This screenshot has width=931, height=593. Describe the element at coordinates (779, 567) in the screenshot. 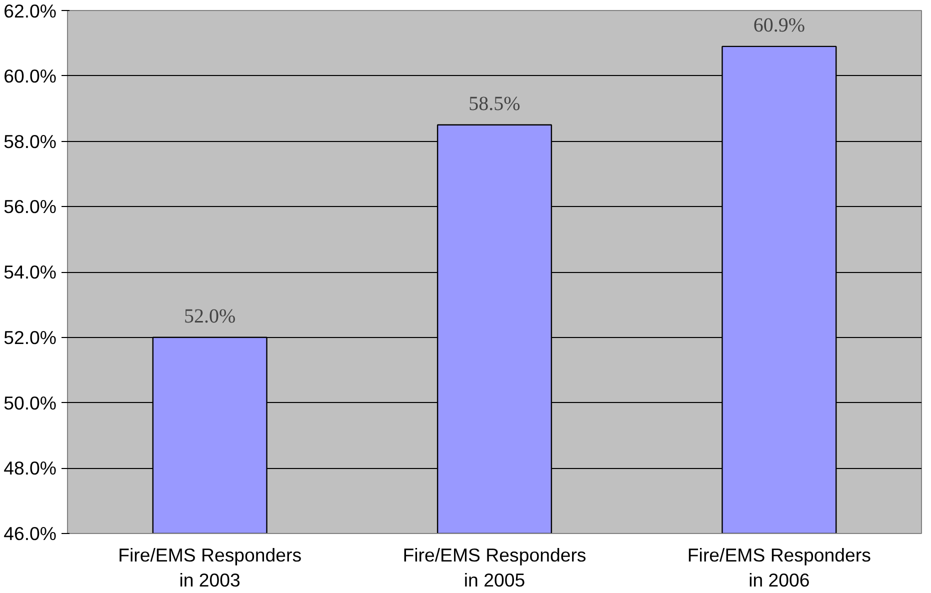

I see `x-tick-label: Fire/EMS Responders in 2006` at that location.